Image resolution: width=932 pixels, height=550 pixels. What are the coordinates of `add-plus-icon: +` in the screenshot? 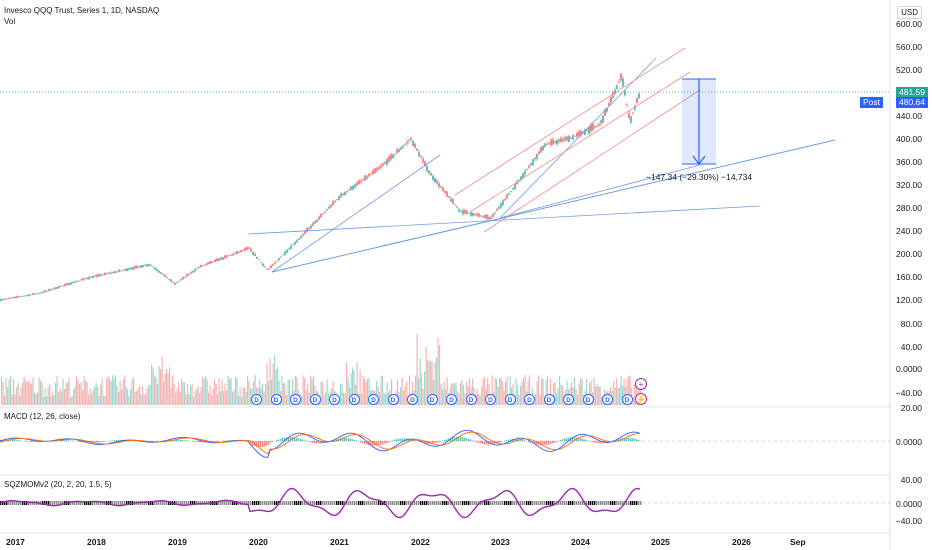 It's located at (641, 384).